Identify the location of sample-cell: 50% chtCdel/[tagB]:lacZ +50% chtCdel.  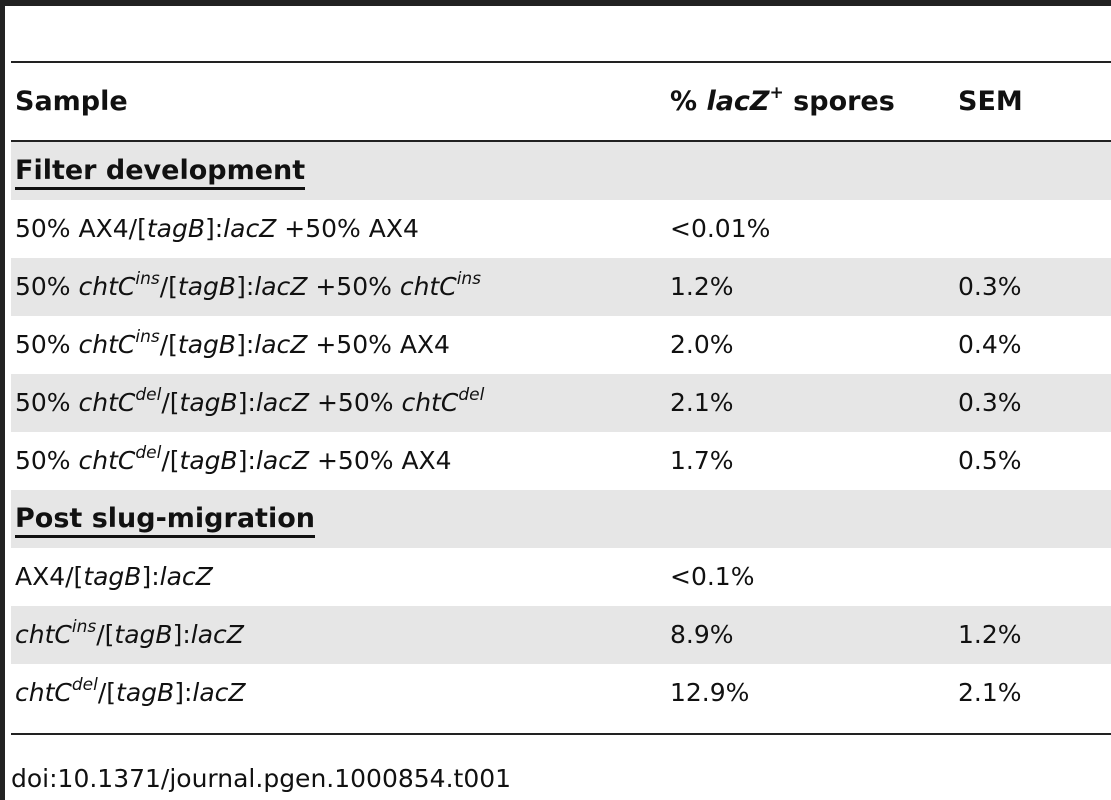
(250, 400).